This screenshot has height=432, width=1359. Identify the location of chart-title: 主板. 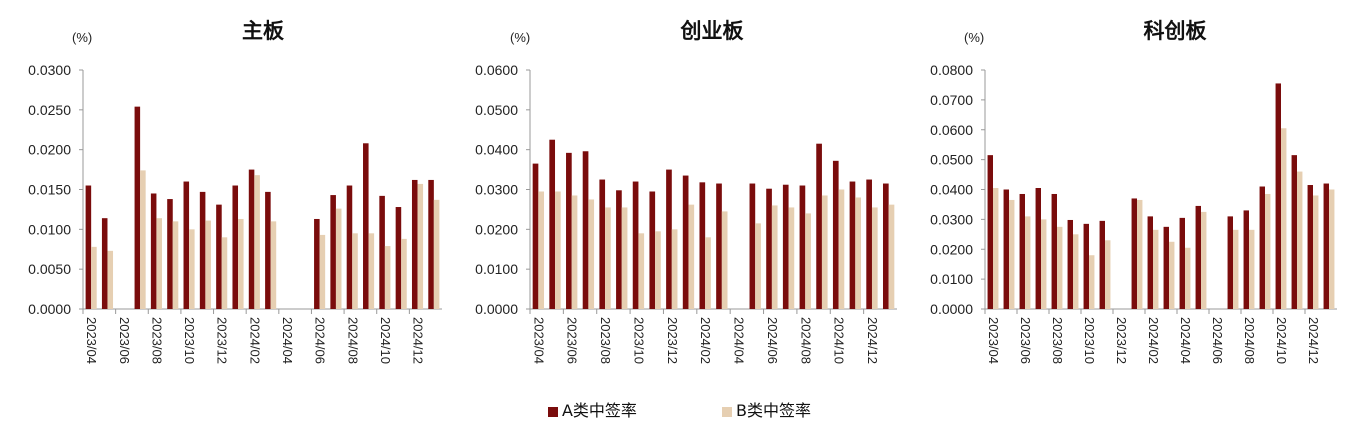
(263, 31).